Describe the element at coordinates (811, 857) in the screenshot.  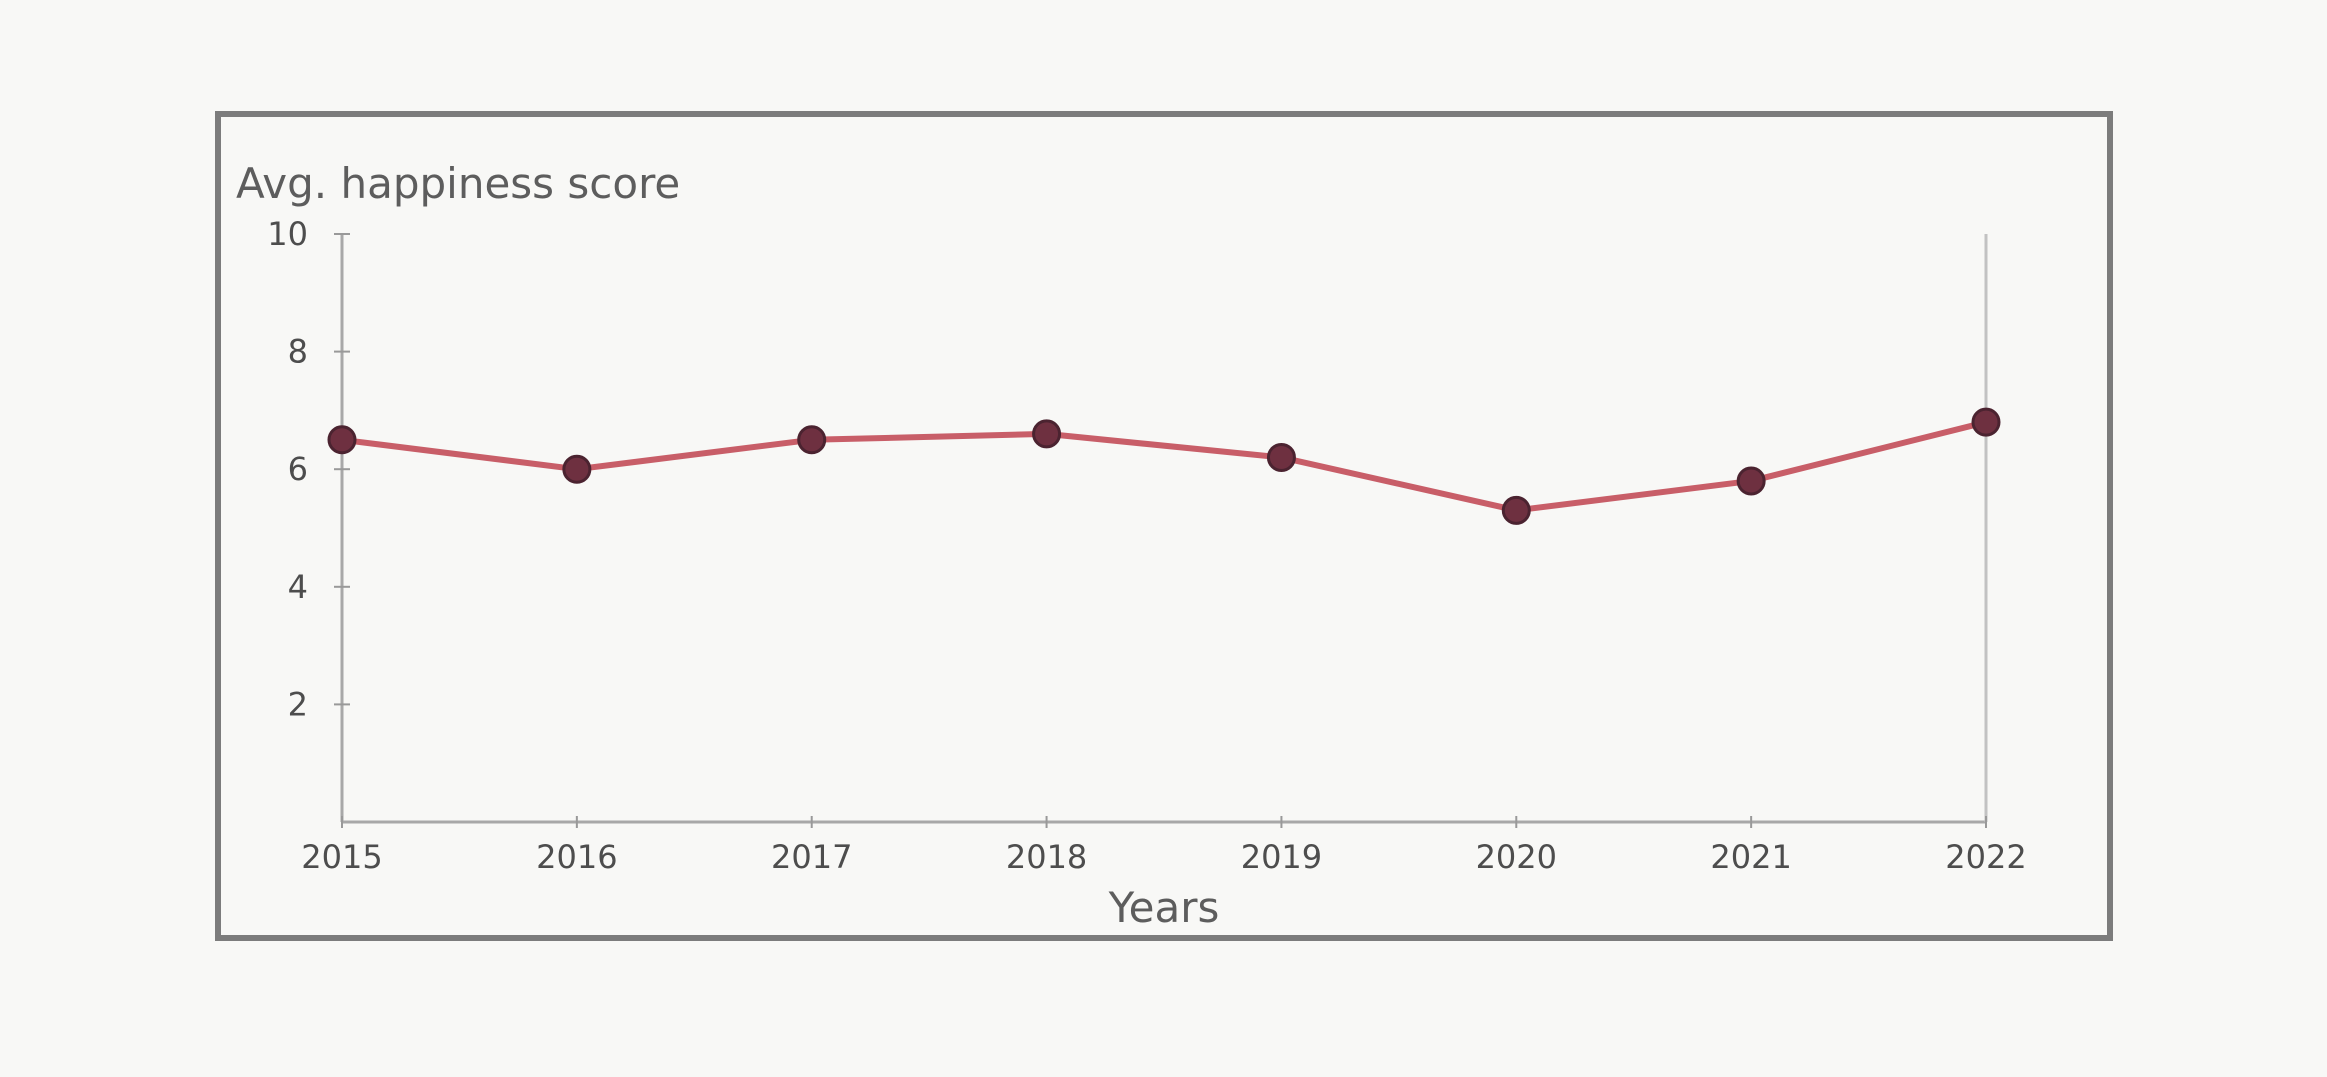
I see `x-tick-label: 2017` at that location.